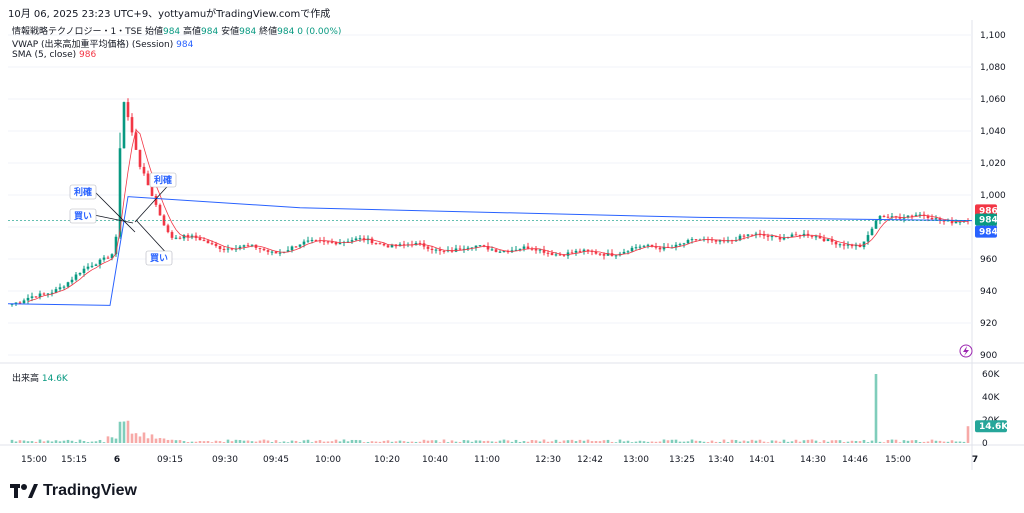  I want to click on price-tick-label: 1,020, so click(993, 164).